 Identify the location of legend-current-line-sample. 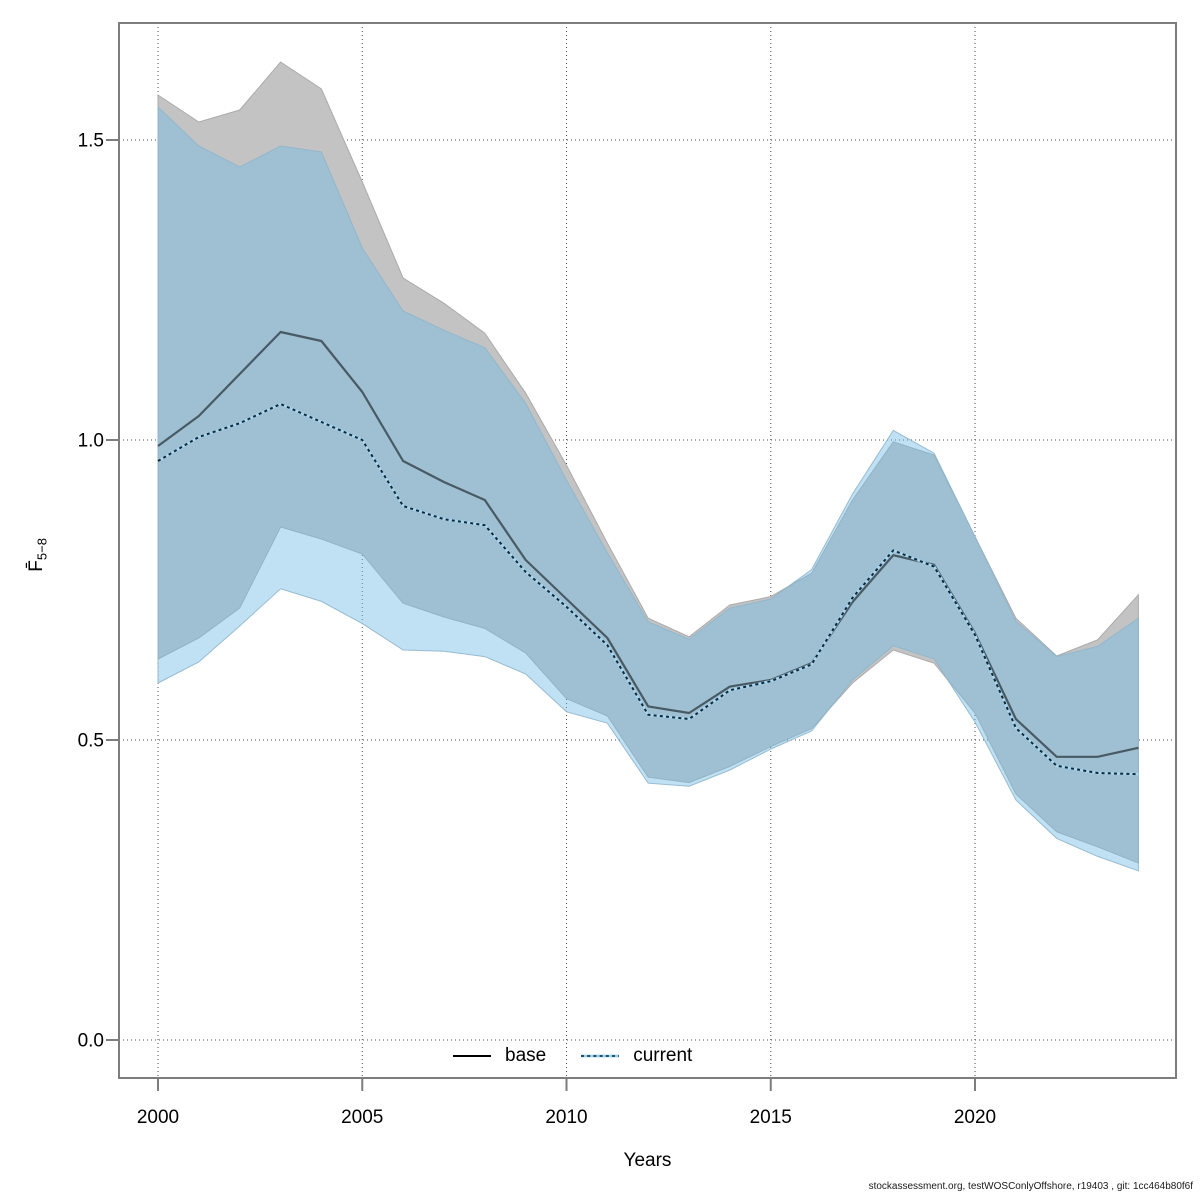
(600, 1056).